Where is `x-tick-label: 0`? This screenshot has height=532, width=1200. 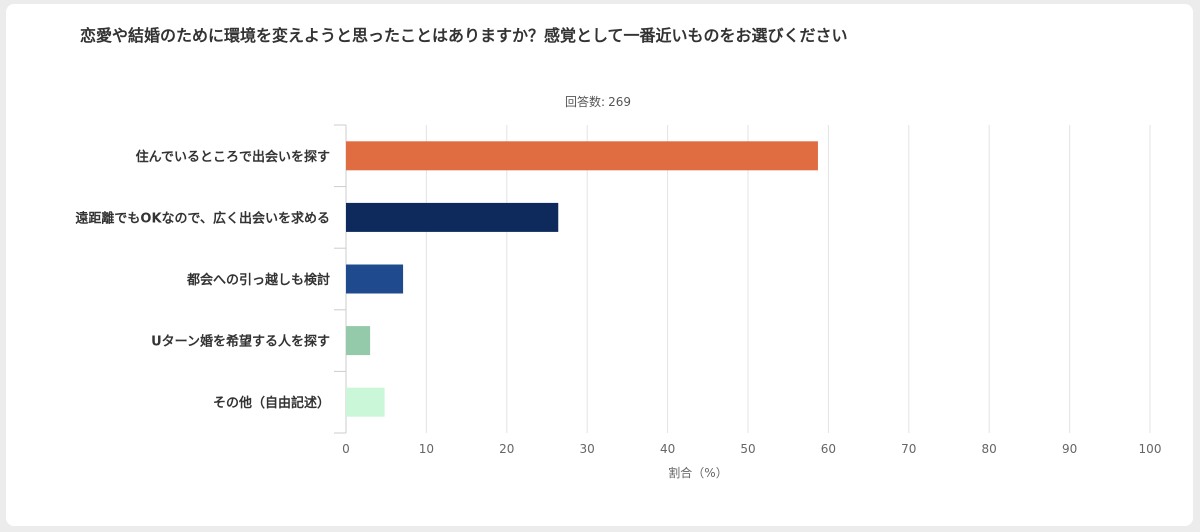 x-tick-label: 0 is located at coordinates (346, 449).